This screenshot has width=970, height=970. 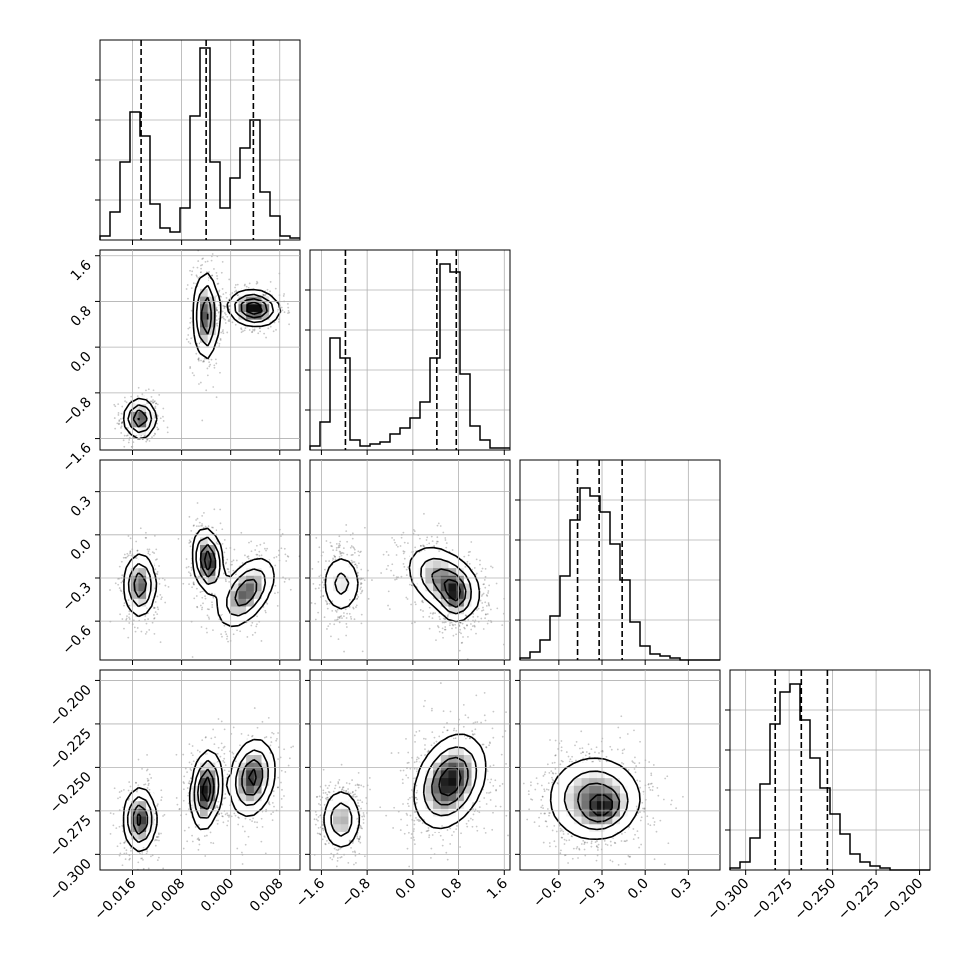 I want to click on hist-outline, so click(x=409, y=356).